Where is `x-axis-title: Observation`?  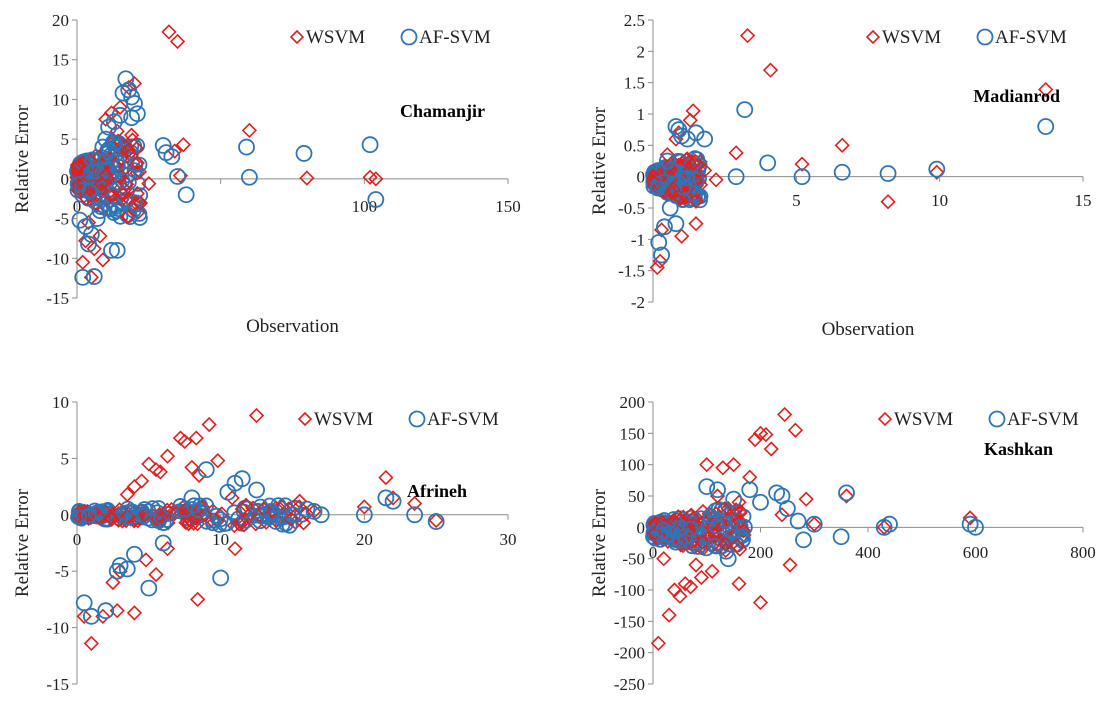
x-axis-title: Observation is located at coordinates (868, 329).